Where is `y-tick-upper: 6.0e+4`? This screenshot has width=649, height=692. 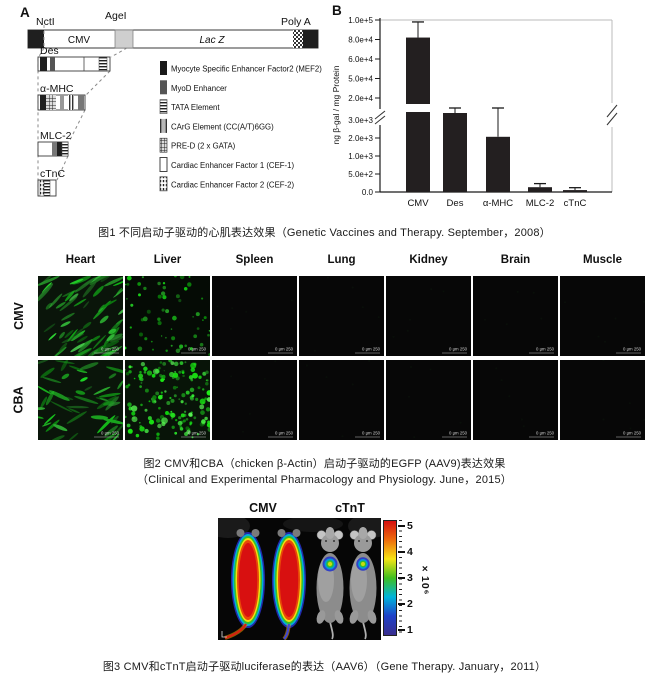 y-tick-upper: 6.0e+4 is located at coordinates (360, 59).